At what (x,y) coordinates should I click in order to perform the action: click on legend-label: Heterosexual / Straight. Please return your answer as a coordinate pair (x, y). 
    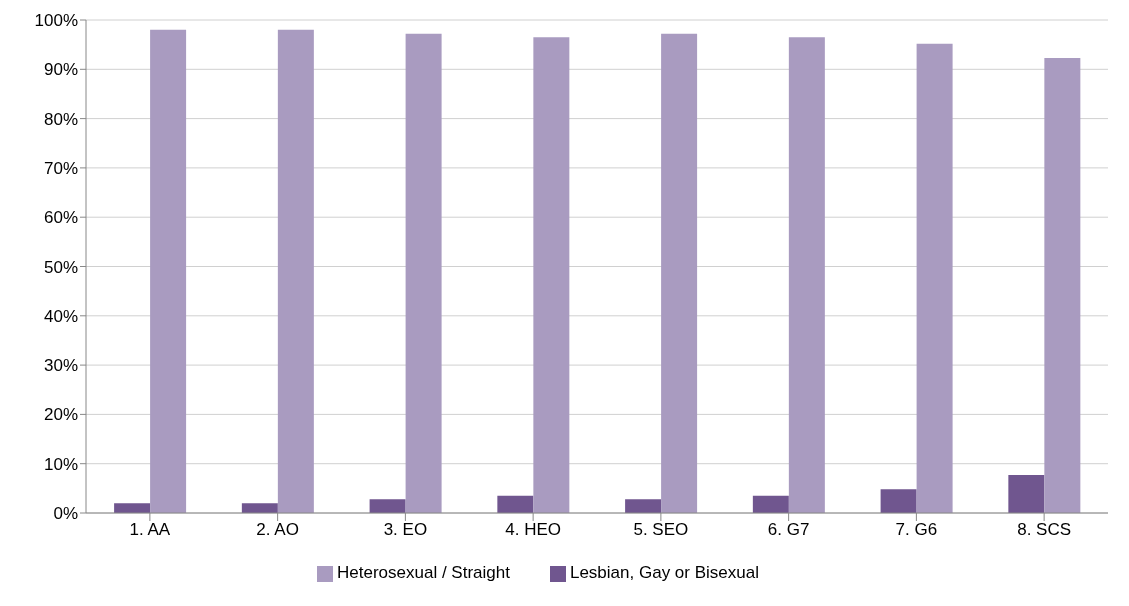
    Looking at the image, I should click on (423, 572).